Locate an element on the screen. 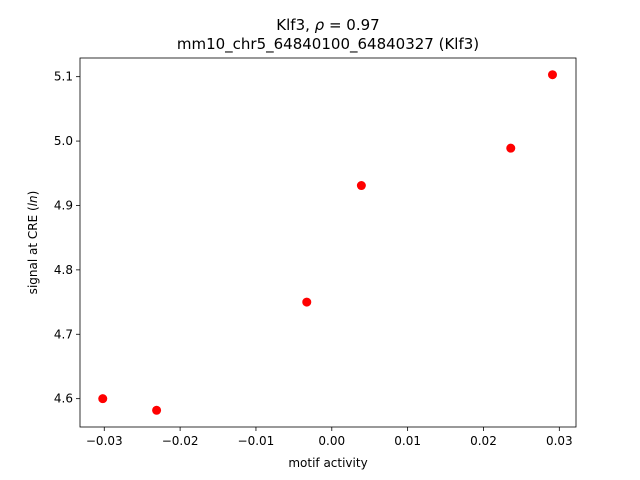 This screenshot has height=480, width=640. x-axis-label: motif activity is located at coordinates (327, 463).